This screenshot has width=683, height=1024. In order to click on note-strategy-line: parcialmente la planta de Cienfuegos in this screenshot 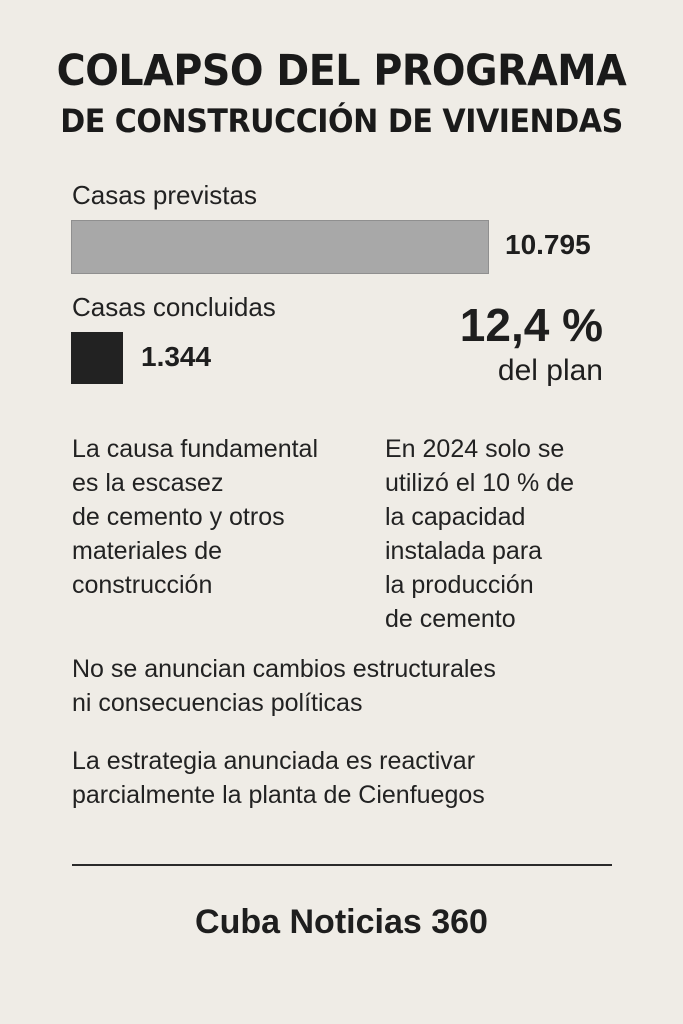, I will do `click(278, 795)`.